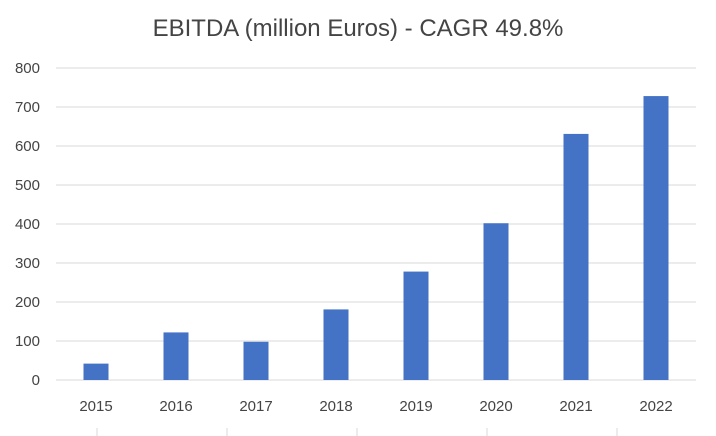 This screenshot has width=716, height=436. I want to click on y-tick-label: 700, so click(27, 107).